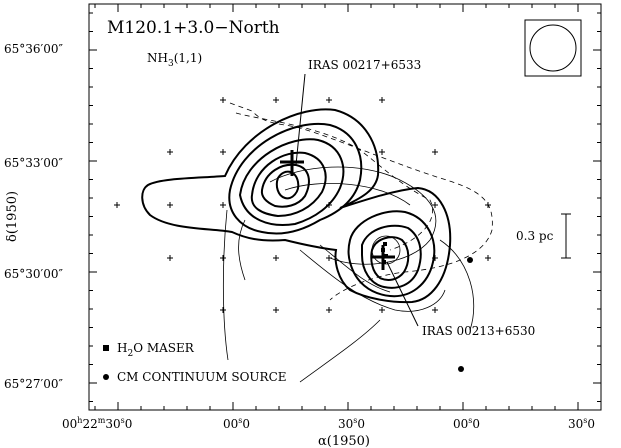 Image resolution: width=621 pixels, height=448 pixels. What do you see at coordinates (535, 236) in the screenshot?
I see `scale-bar-label: 0.3 pc` at bounding box center [535, 236].